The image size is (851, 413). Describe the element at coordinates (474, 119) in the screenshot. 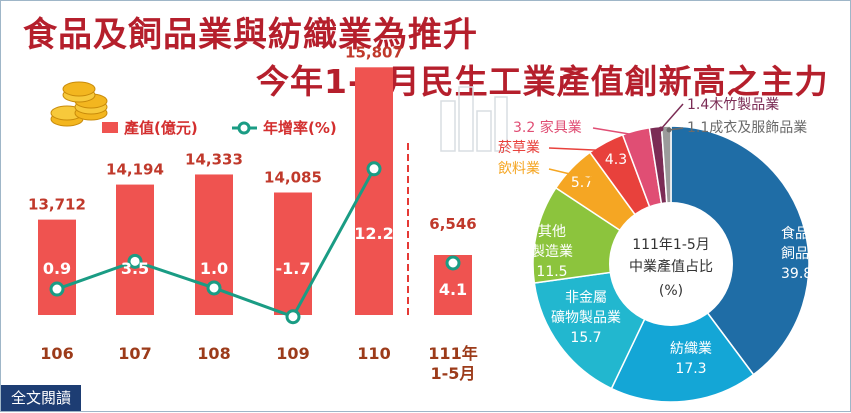

I see `city-decoration` at that location.